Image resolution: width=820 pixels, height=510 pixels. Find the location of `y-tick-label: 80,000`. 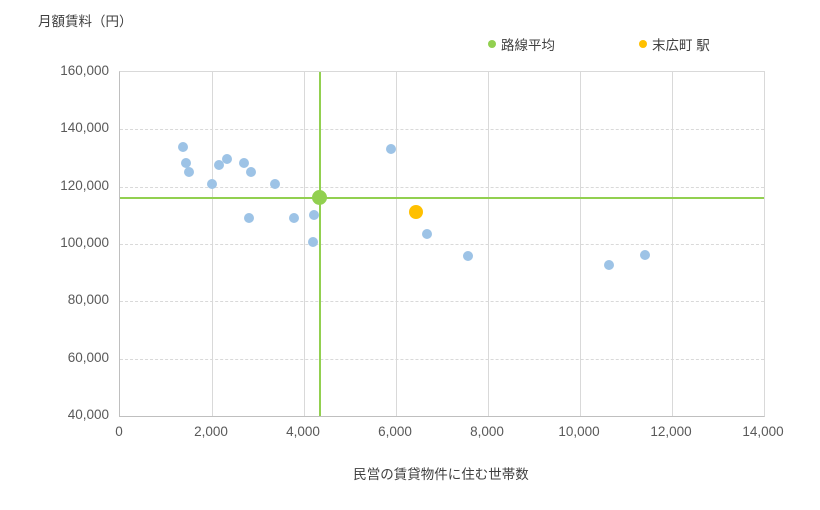

y-tick-label: 80,000 is located at coordinates (88, 300).